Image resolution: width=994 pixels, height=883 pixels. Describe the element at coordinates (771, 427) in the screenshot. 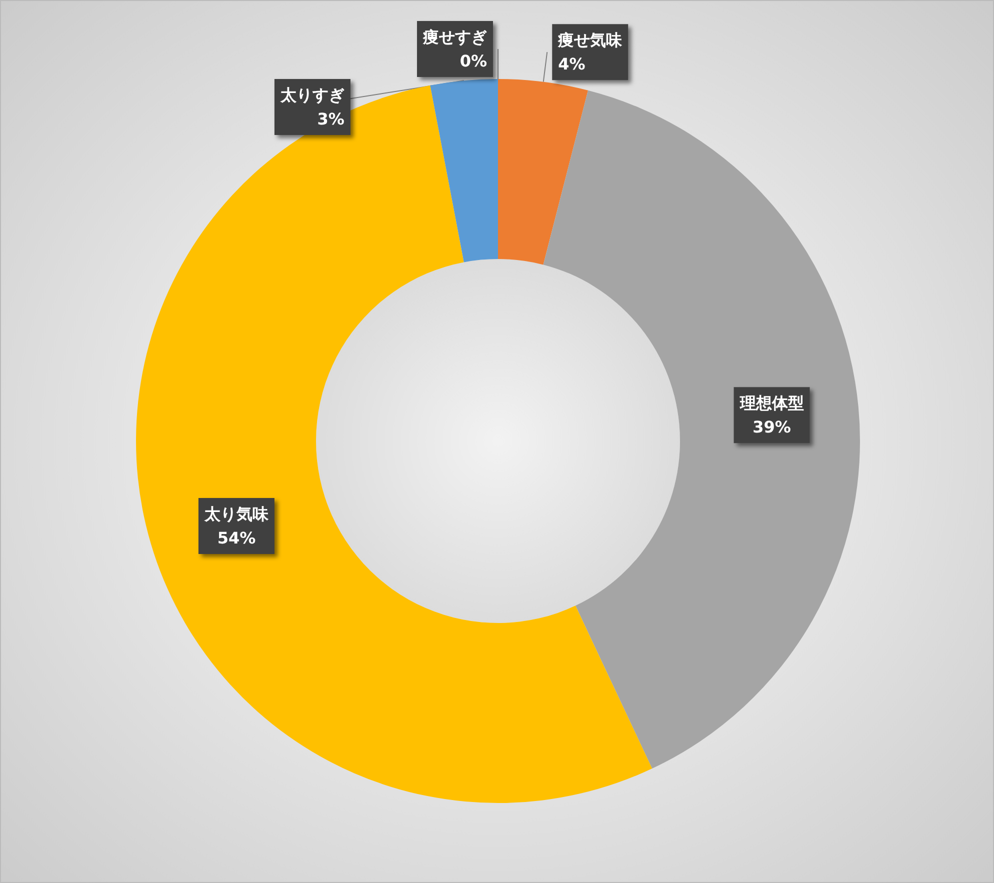

I see `data-label: 39%` at that location.